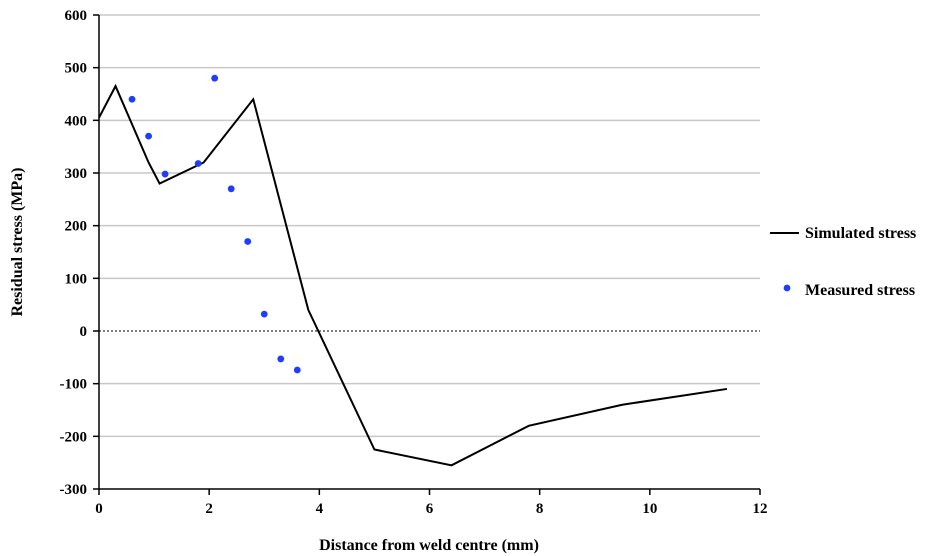  I want to click on legend-dot-swatch, so click(787, 288).